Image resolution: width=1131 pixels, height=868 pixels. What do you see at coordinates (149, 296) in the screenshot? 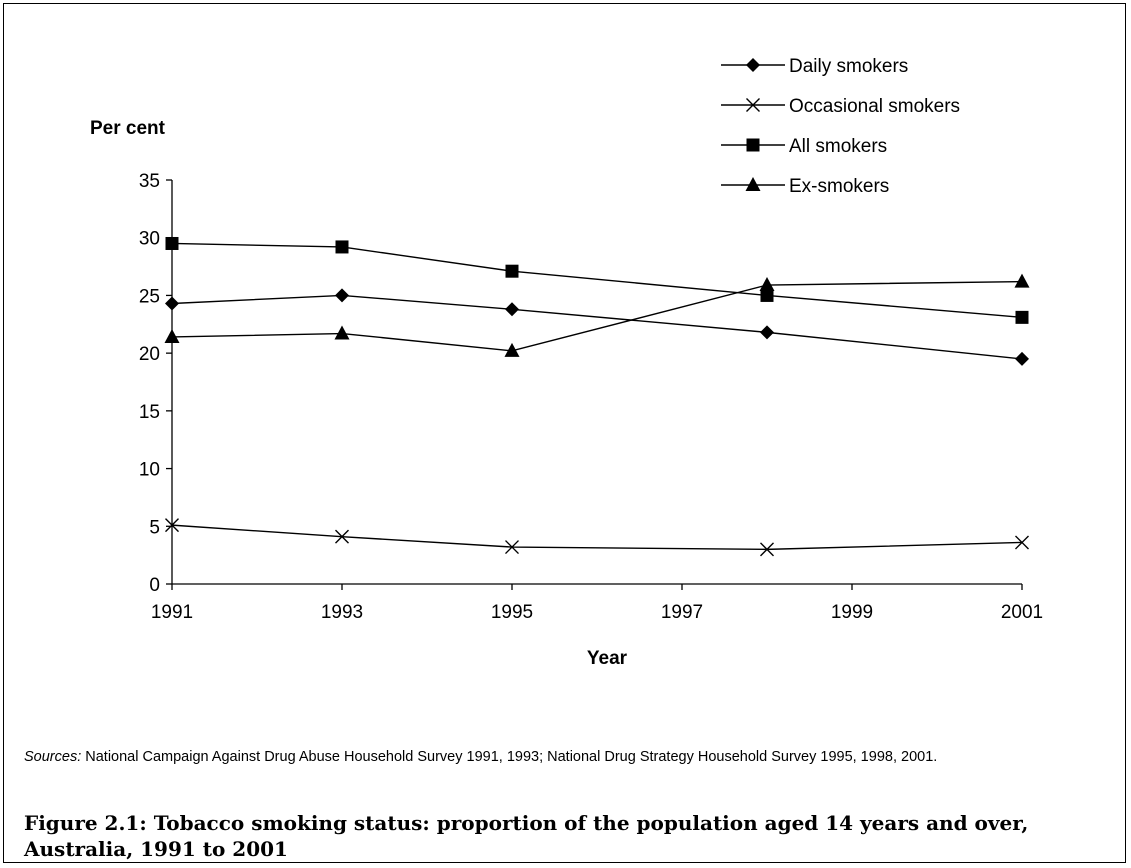
I see `y-tick-label: 25` at bounding box center [149, 296].